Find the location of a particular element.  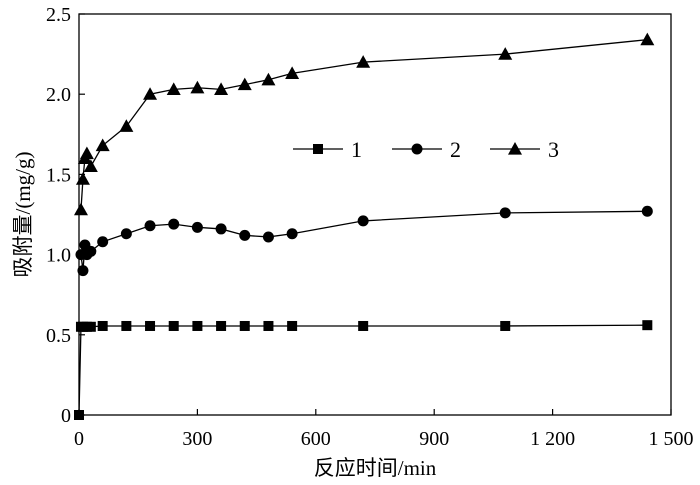

legend-item-3: 3 is located at coordinates (524, 149).